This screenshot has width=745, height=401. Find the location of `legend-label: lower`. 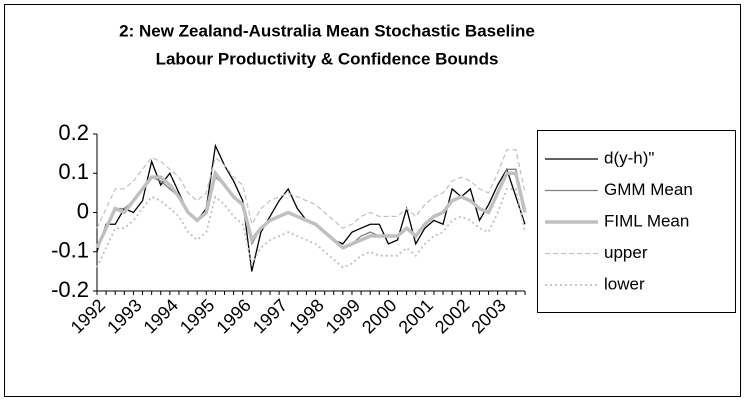

legend-label: lower is located at coordinates (624, 283).